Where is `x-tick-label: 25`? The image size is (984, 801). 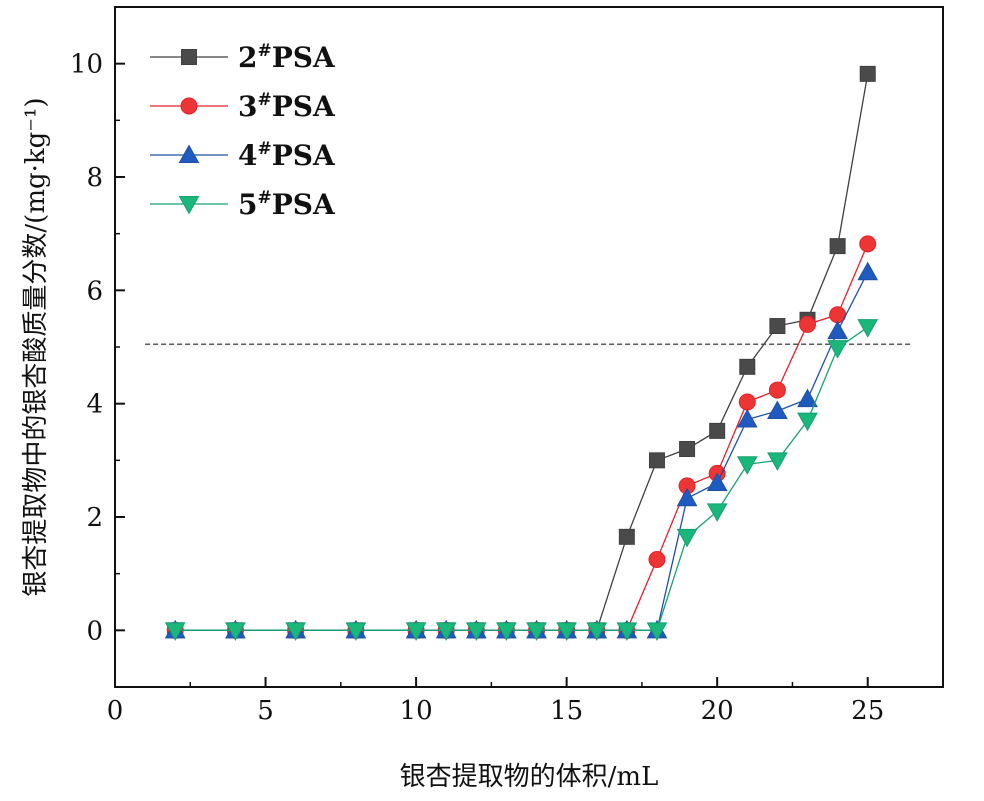
x-tick-label: 25 is located at coordinates (867, 711).